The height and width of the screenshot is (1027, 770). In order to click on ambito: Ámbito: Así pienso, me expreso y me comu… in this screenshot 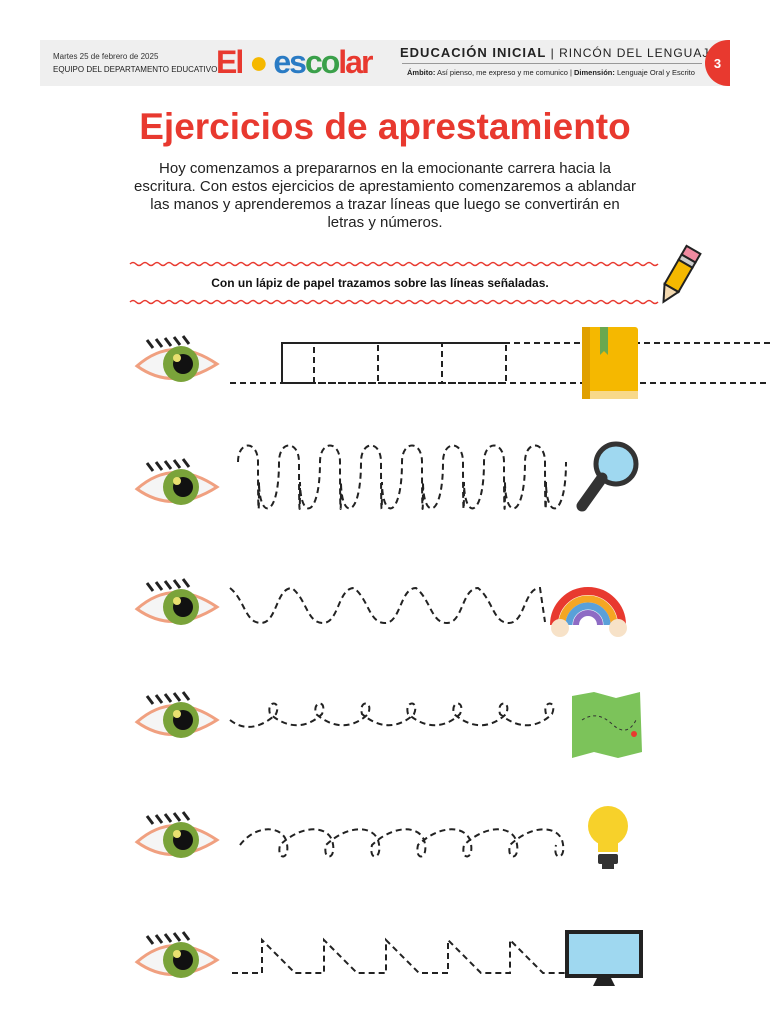, I will do `click(551, 72)`.